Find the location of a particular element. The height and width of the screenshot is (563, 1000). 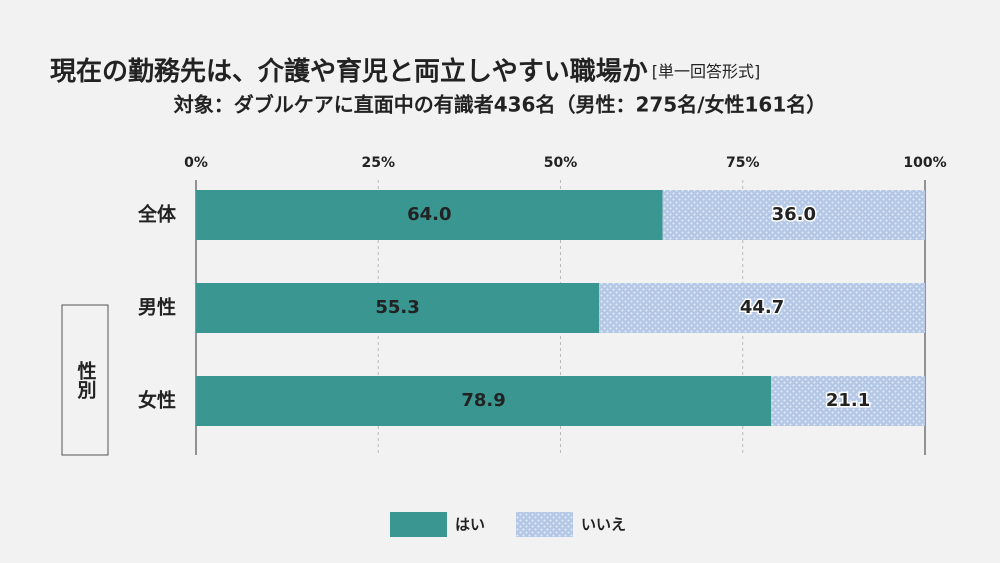

data-label: 64.0 is located at coordinates (429, 214).